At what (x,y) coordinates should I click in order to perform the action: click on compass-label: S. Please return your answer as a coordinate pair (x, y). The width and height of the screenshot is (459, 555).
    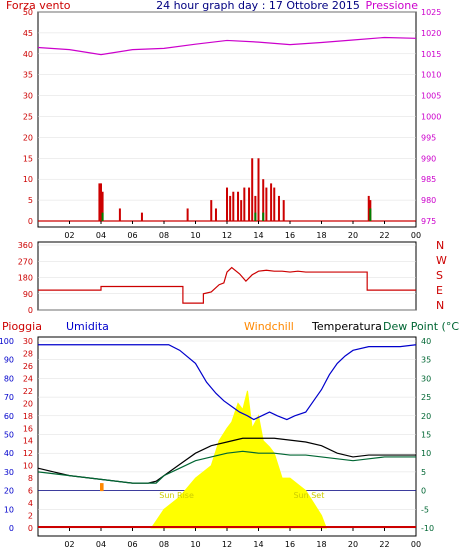
    Looking at the image, I should click on (439, 275).